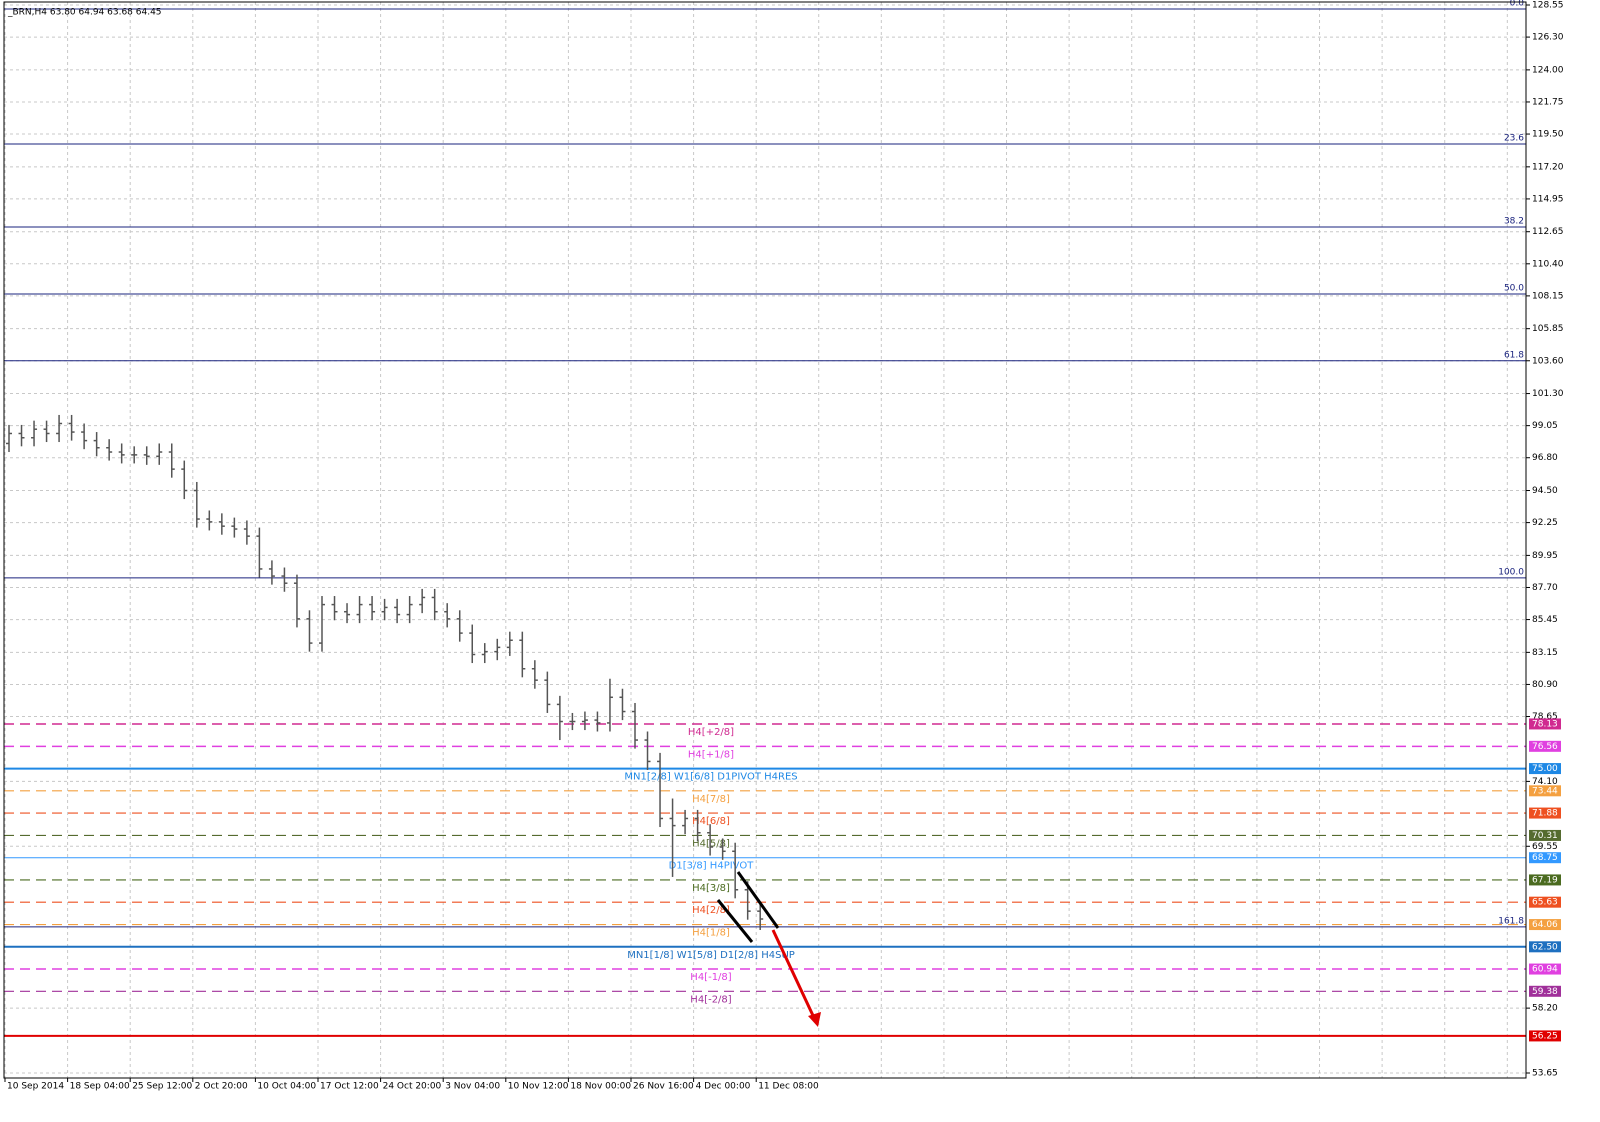  I want to click on y-tick-label: 108.15, so click(1548, 296).